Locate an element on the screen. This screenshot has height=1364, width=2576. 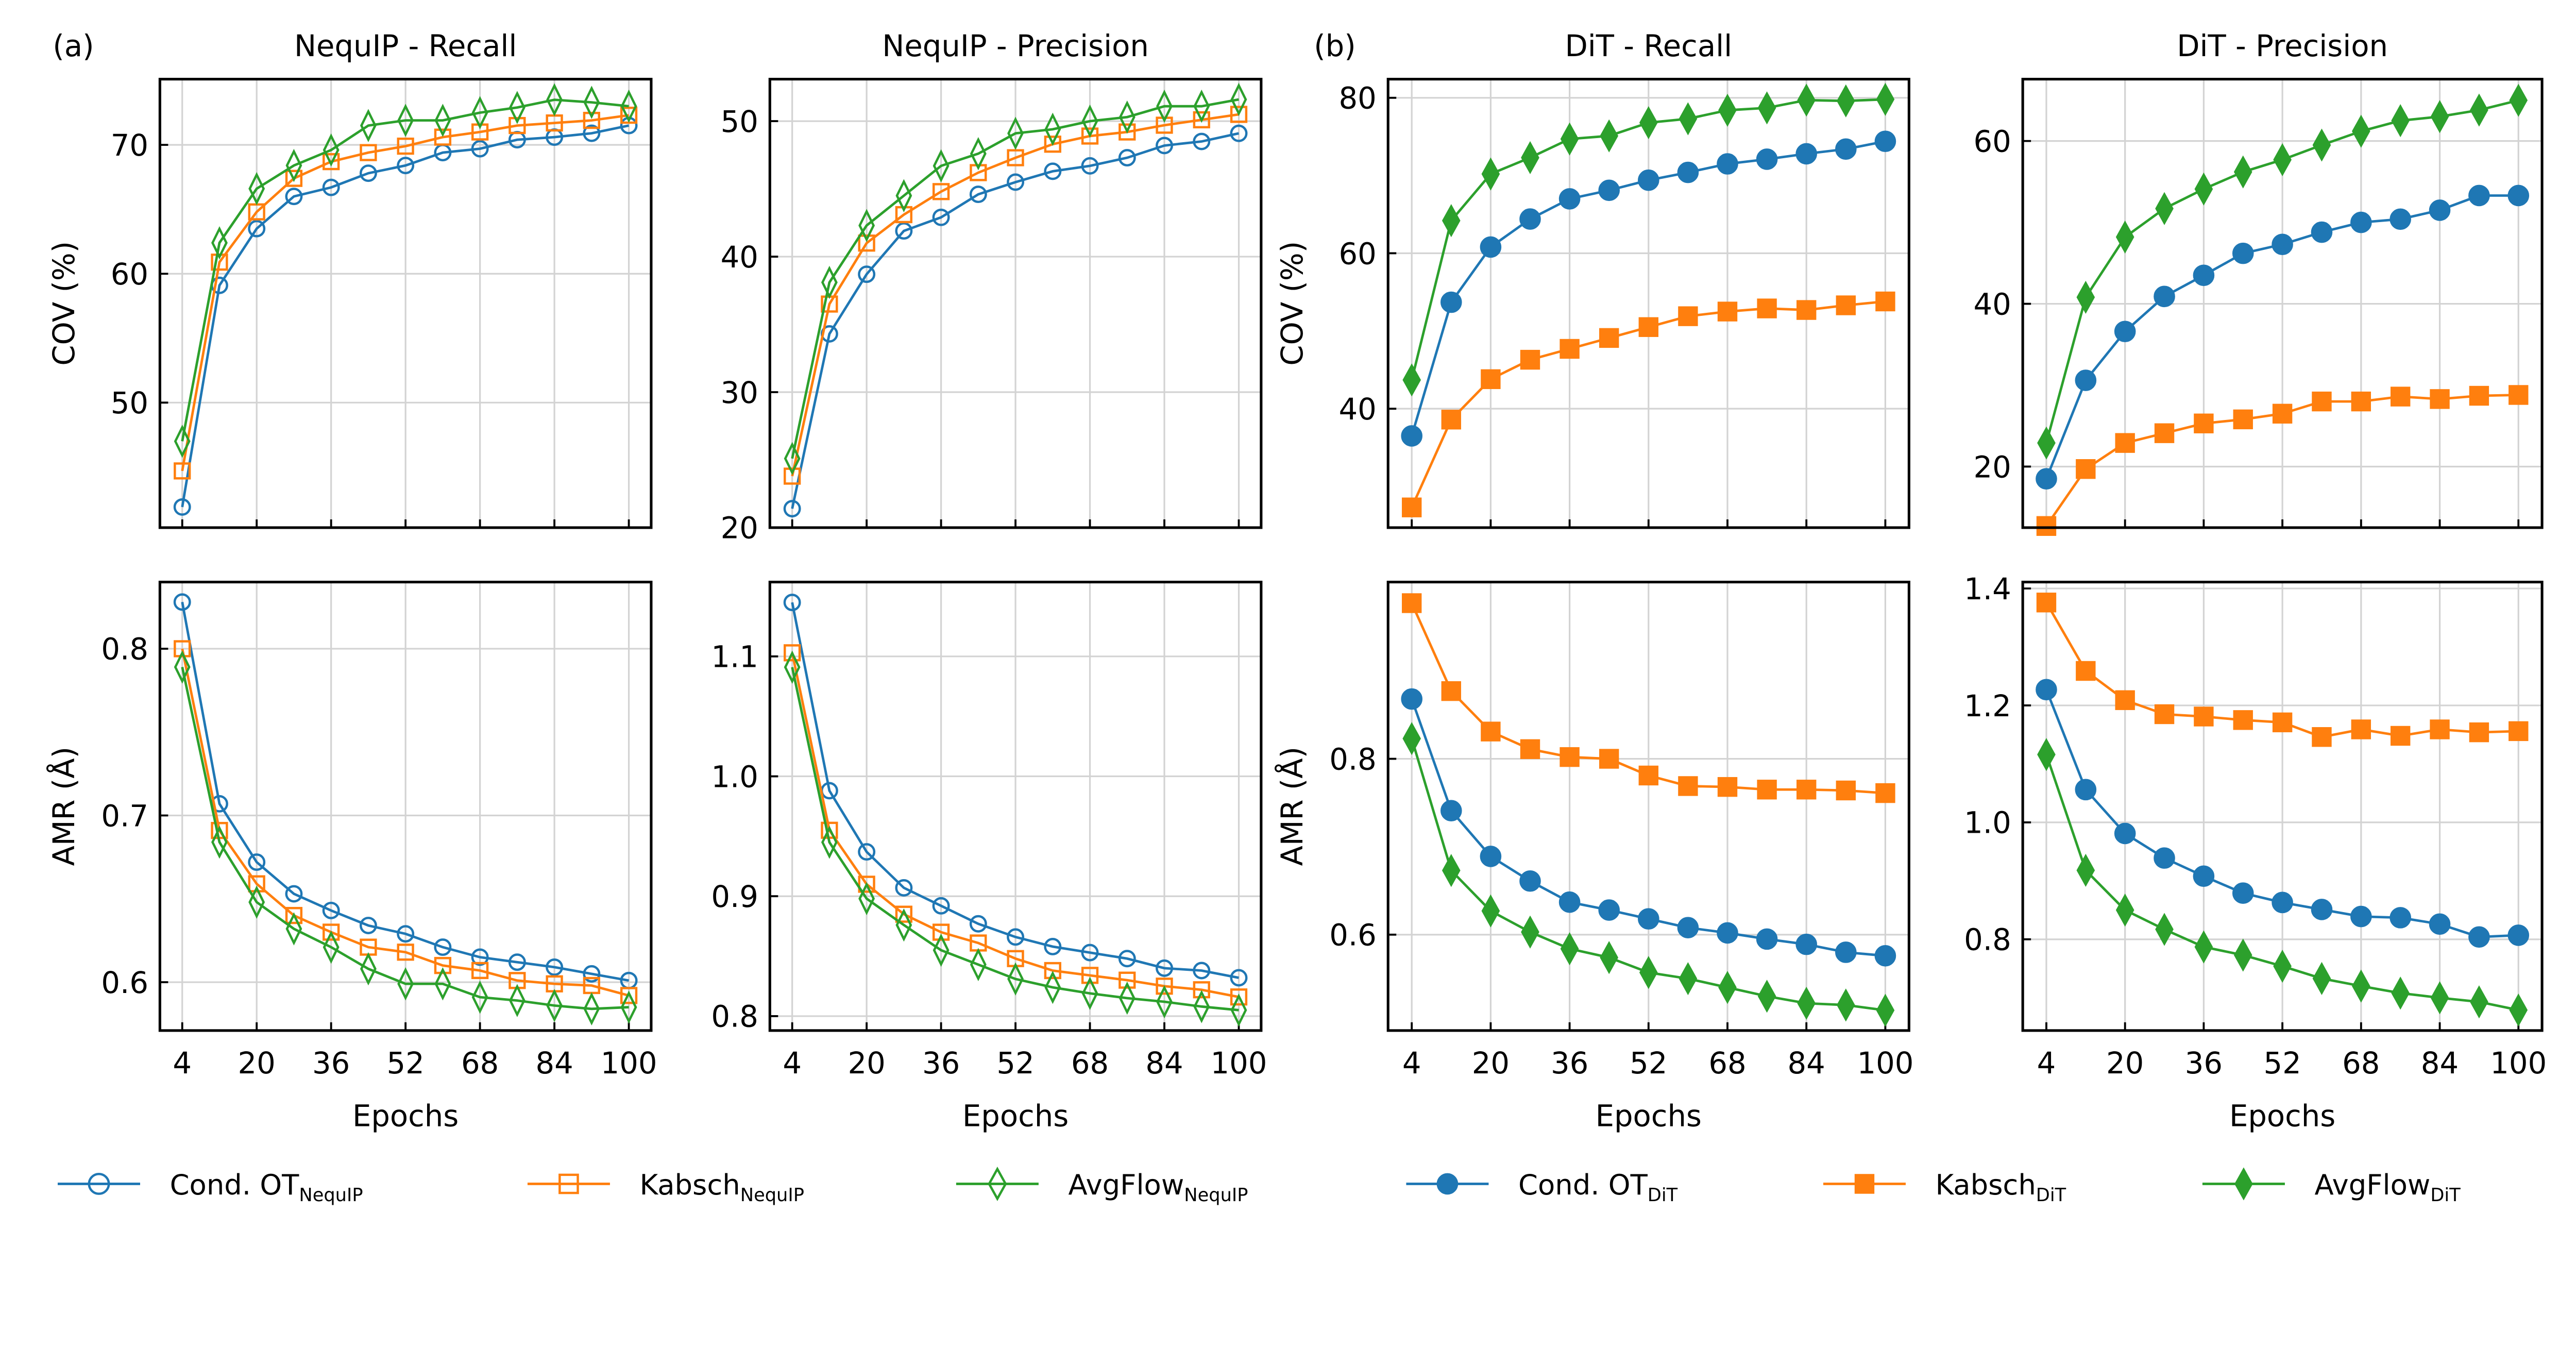
legend-label: KabschDiT is located at coordinates (2001, 1188).